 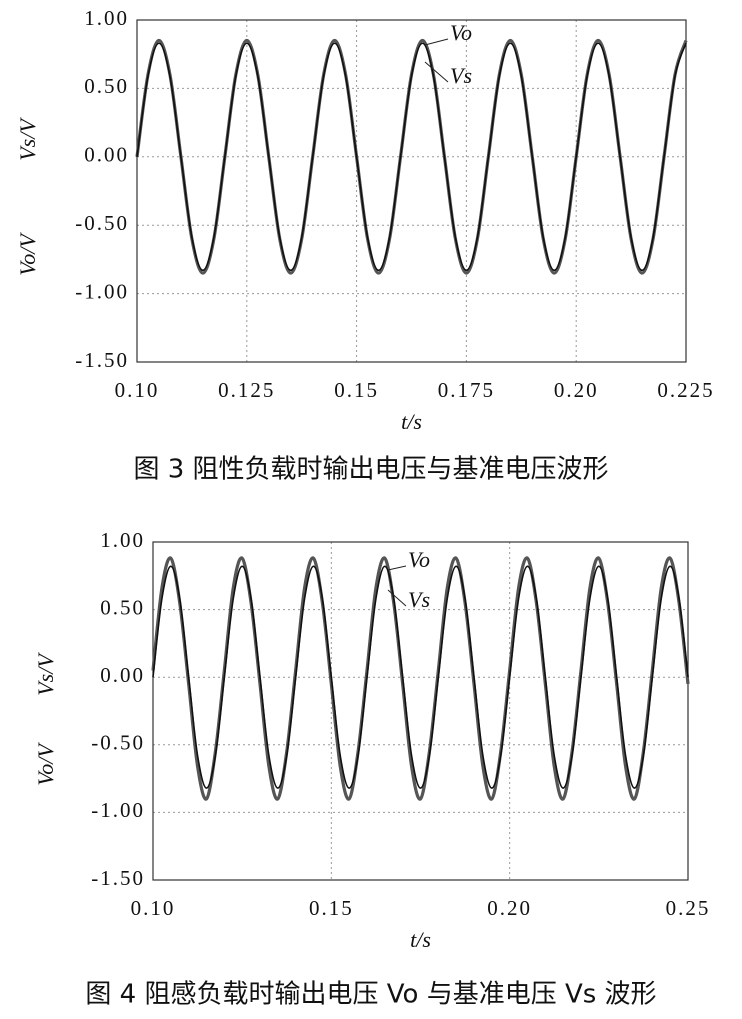 What do you see at coordinates (685, 390) in the screenshot?
I see `x-tick-label: 0.225` at bounding box center [685, 390].